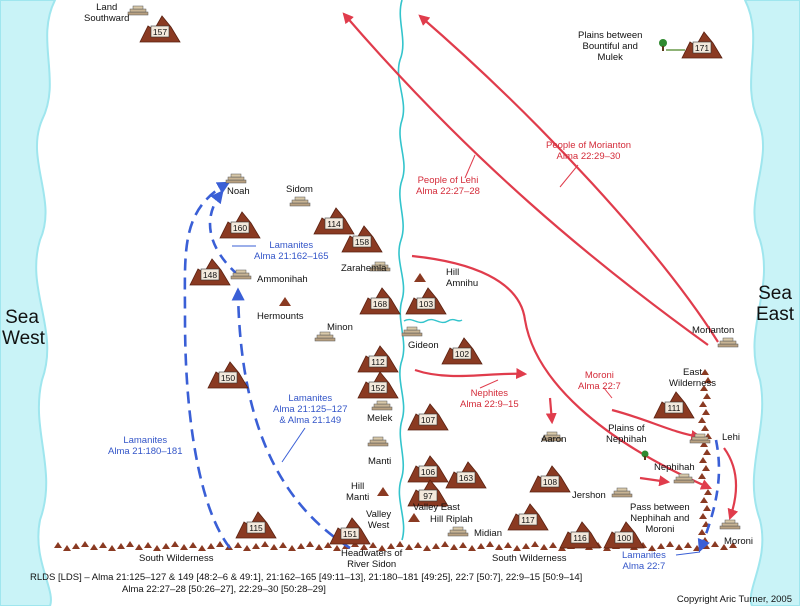 The height and width of the screenshot is (606, 800). Describe the element at coordinates (645, 455) in the screenshot. I see `tree-icon-nephihah` at that location.